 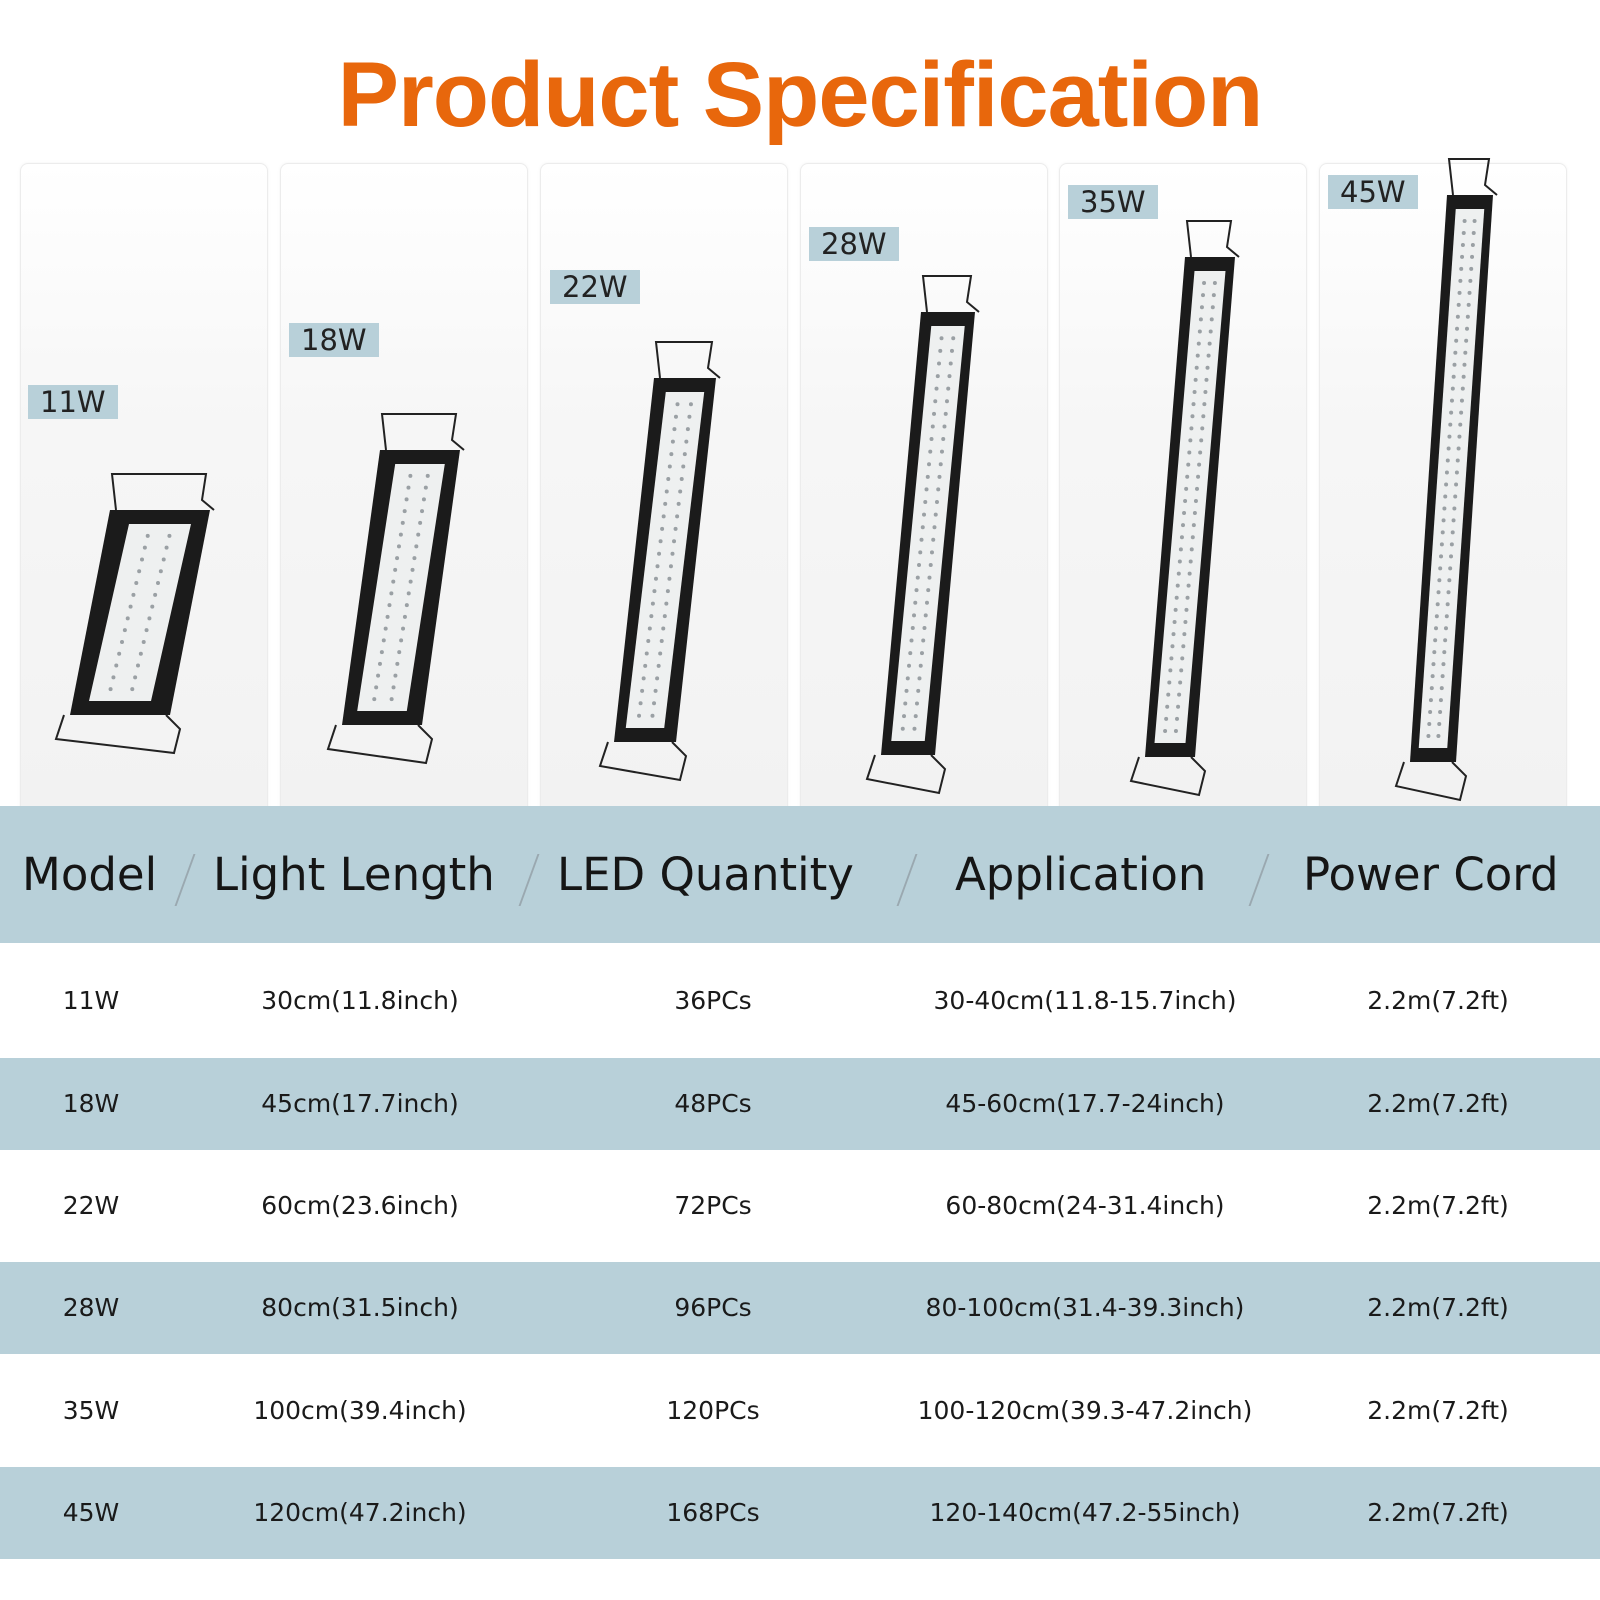 I want to click on cell-light-length: 60cm(23.6inch), so click(x=360, y=1205).